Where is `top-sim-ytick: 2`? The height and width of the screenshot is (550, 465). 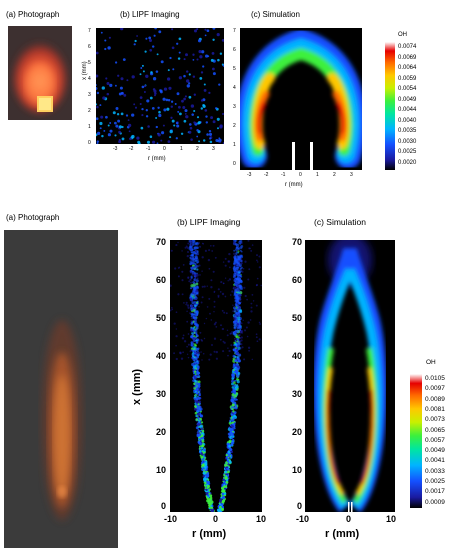
top-sim-ytick: 2 is located at coordinates (234, 126).